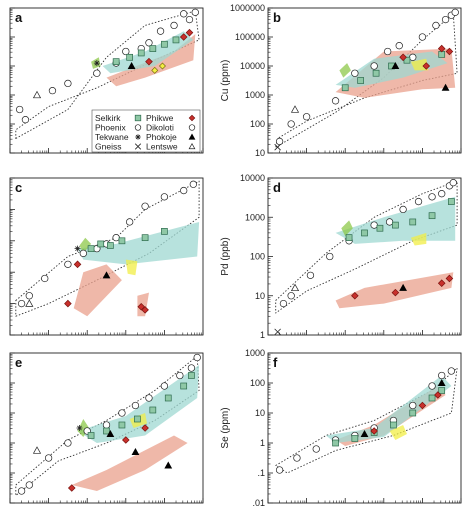 This screenshot has height=507, width=474. What do you see at coordinates (398, 432) in the screenshot?
I see `field-tekwane-f` at bounding box center [398, 432].